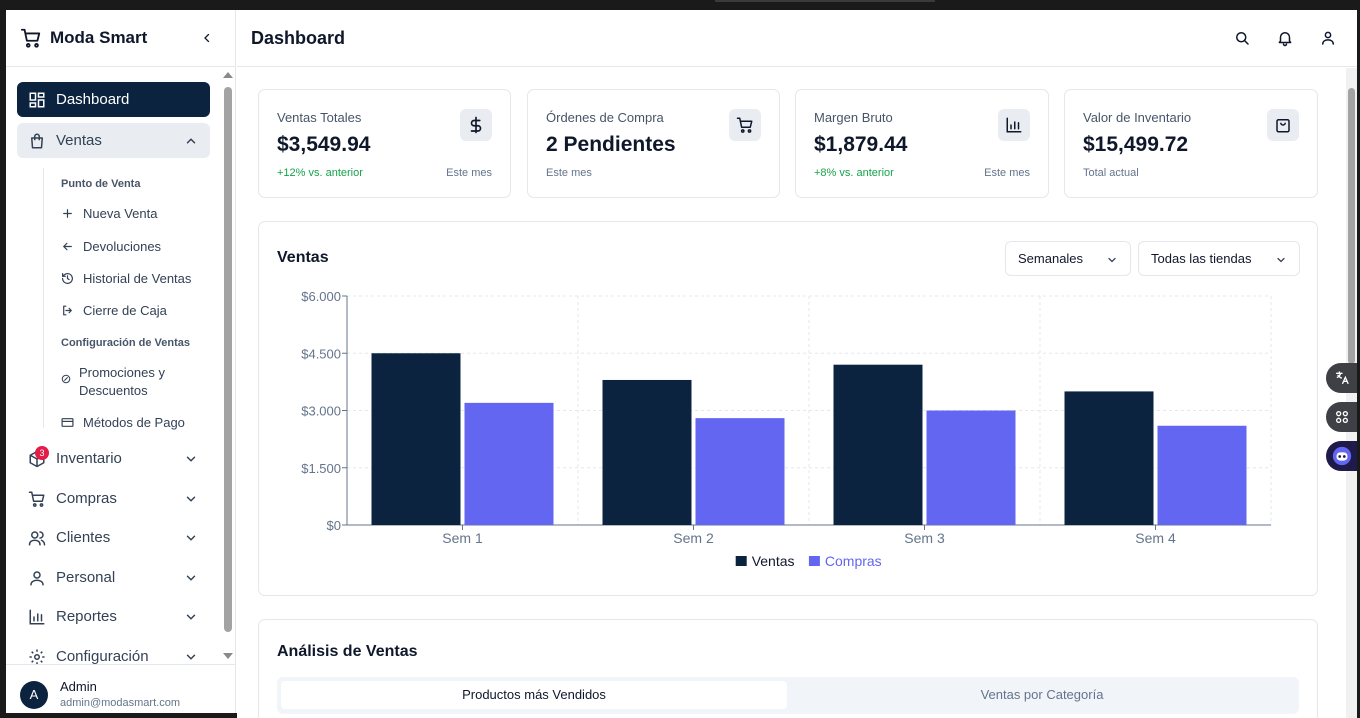 The width and height of the screenshot is (1360, 718). I want to click on page-title: Dashboard, so click(298, 38).